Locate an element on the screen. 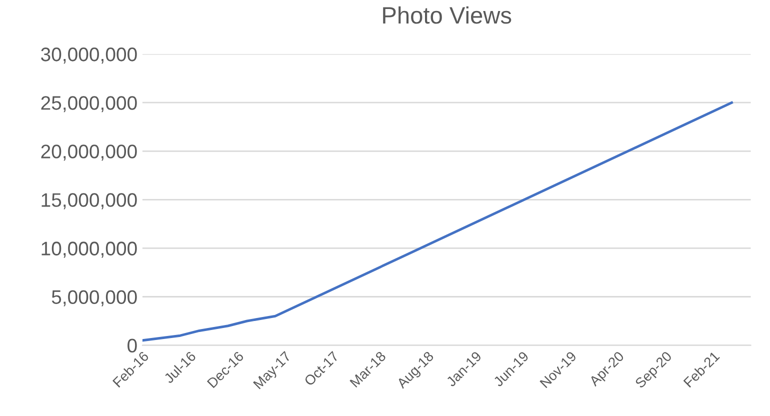 Image resolution: width=770 pixels, height=416 pixels. y-tick-label: 5,000,000 is located at coordinates (94, 298).